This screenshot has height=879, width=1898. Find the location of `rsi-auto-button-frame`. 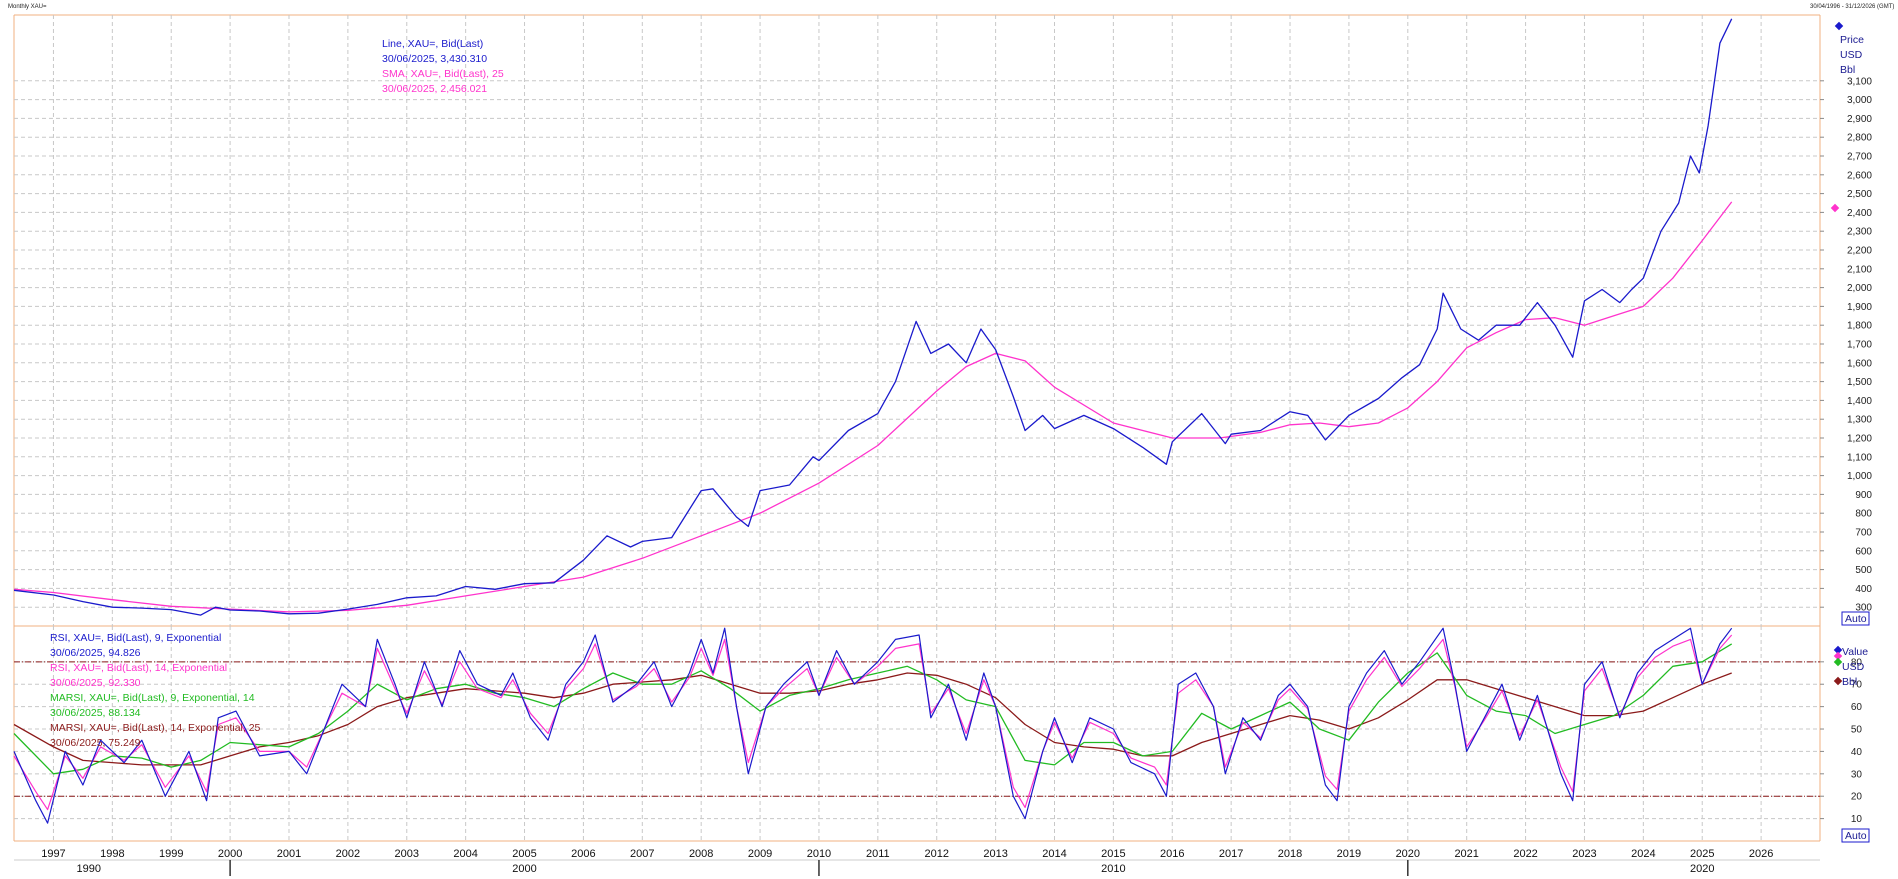

rsi-auto-button-frame is located at coordinates (1855, 835).